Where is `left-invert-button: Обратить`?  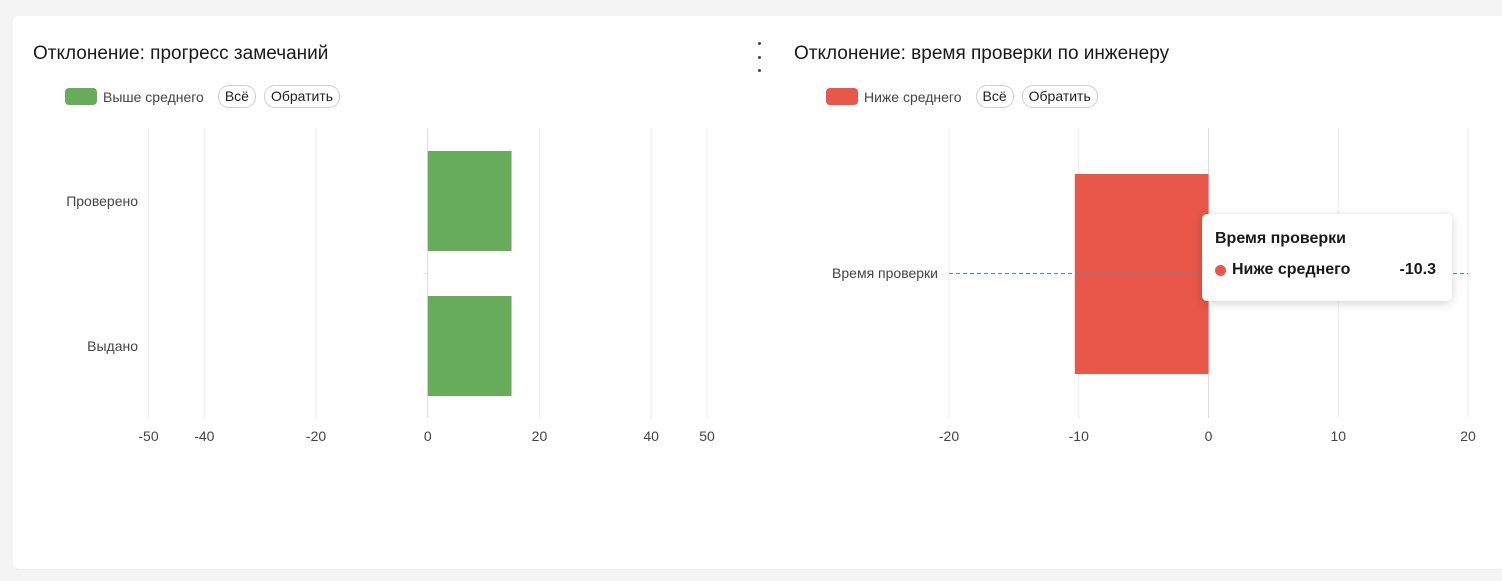
left-invert-button: Обратить is located at coordinates (302, 96).